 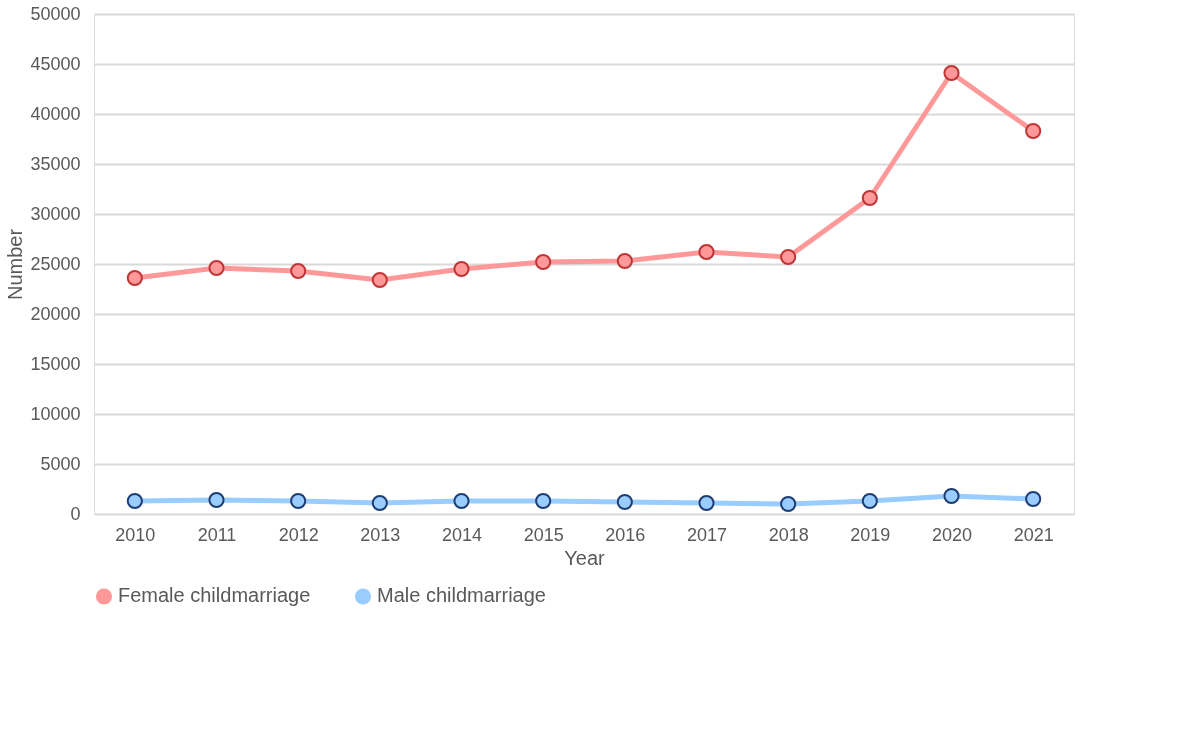 What do you see at coordinates (55, 13) in the screenshot?
I see `y-tick-label: 50000` at bounding box center [55, 13].